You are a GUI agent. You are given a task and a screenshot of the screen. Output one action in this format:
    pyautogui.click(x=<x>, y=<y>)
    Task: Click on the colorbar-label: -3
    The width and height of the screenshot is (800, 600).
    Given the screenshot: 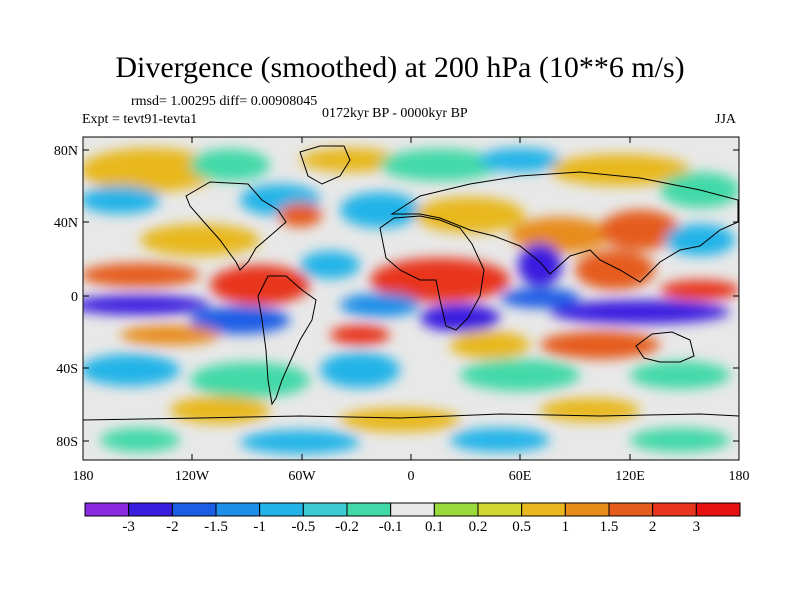 What is the action you would take?
    pyautogui.click(x=128, y=527)
    